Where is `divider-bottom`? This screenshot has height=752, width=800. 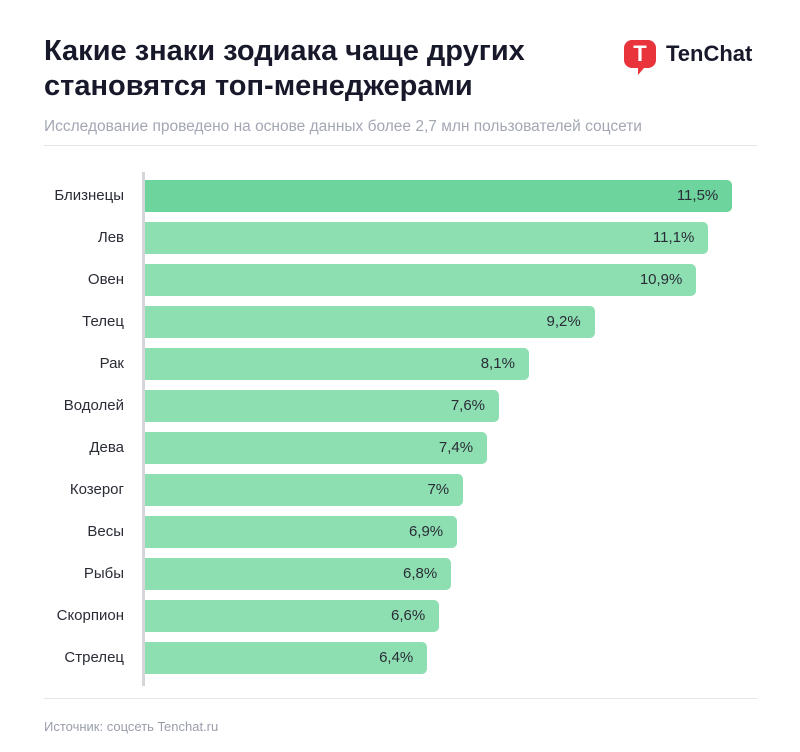
divider-bottom is located at coordinates (400, 698).